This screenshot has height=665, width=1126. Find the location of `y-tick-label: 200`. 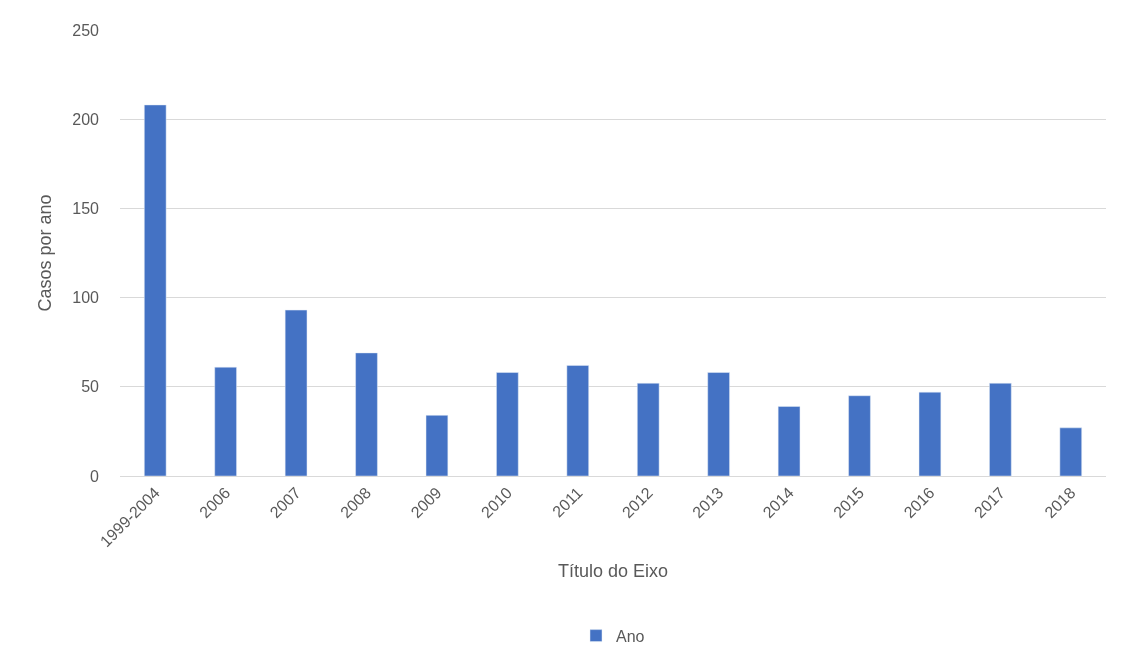

y-tick-label: 200 is located at coordinates (86, 119).